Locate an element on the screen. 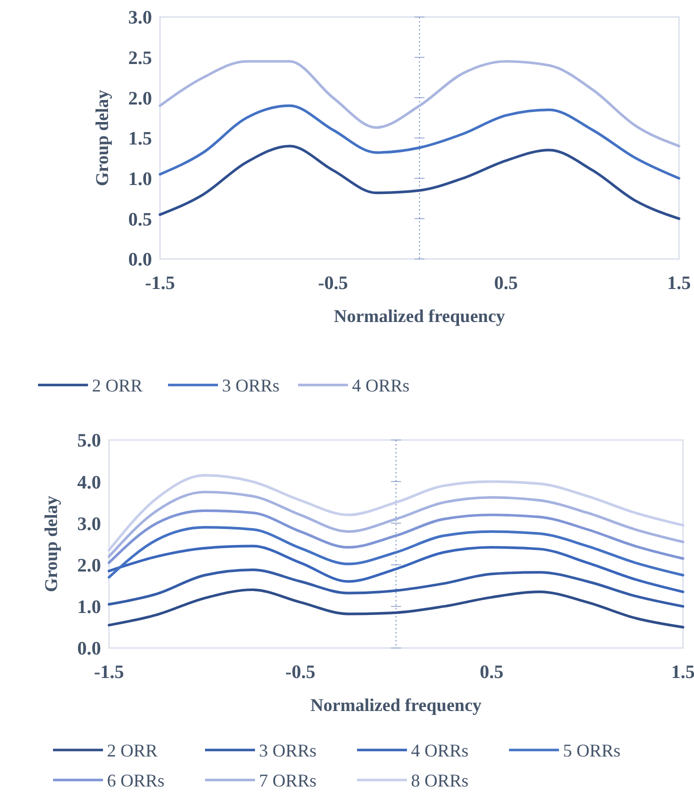 This screenshot has width=694, height=801. y-tick-label: 1.5 is located at coordinates (140, 139).